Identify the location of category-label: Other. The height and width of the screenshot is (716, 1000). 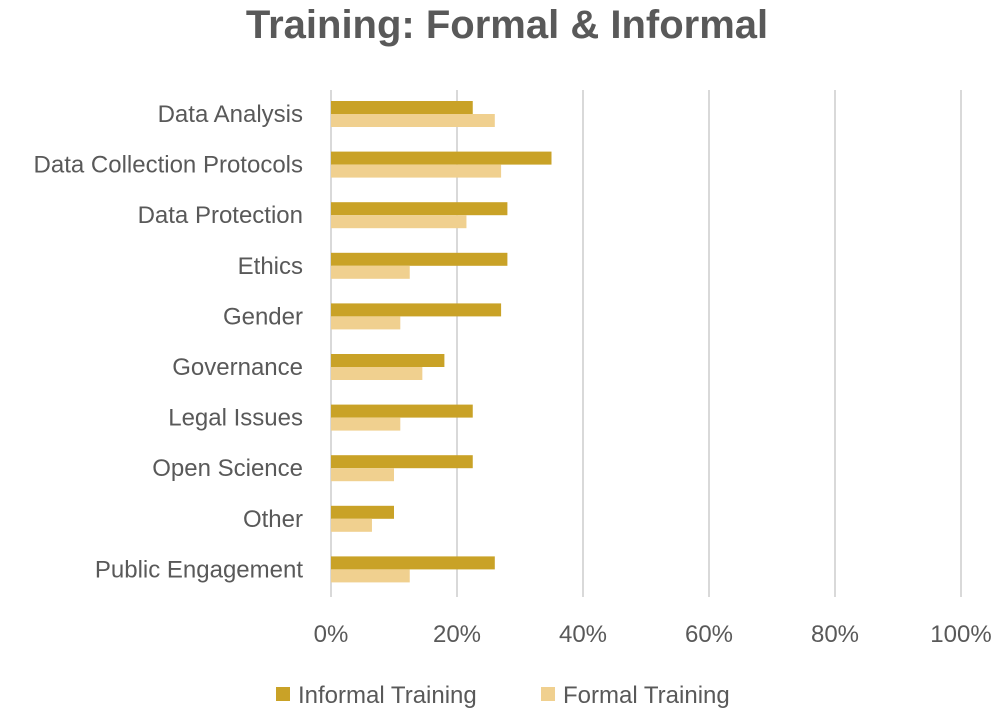
(273, 519).